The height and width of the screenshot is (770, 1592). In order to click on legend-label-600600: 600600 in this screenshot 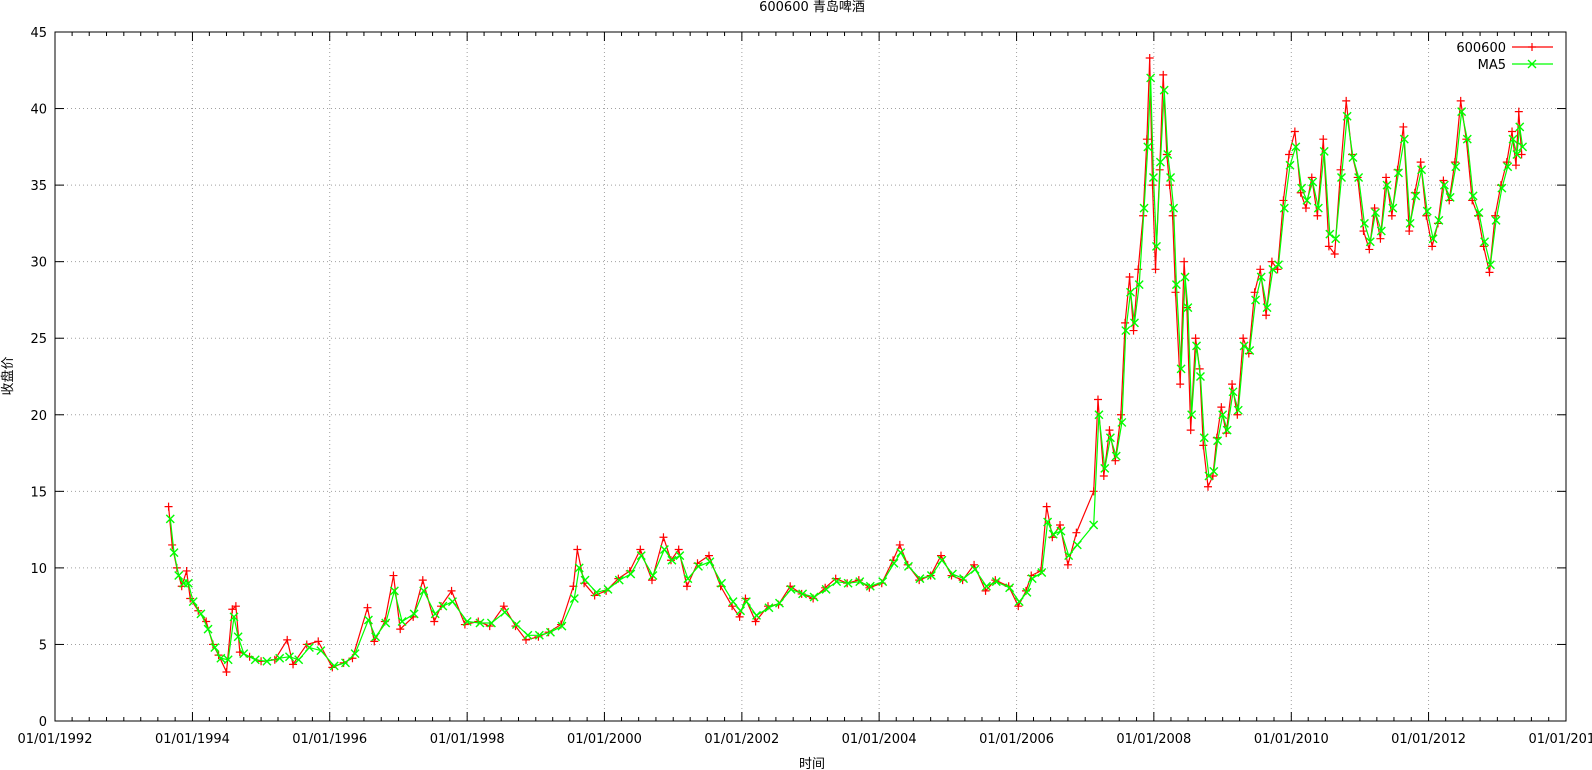, I will do `click(1481, 48)`.